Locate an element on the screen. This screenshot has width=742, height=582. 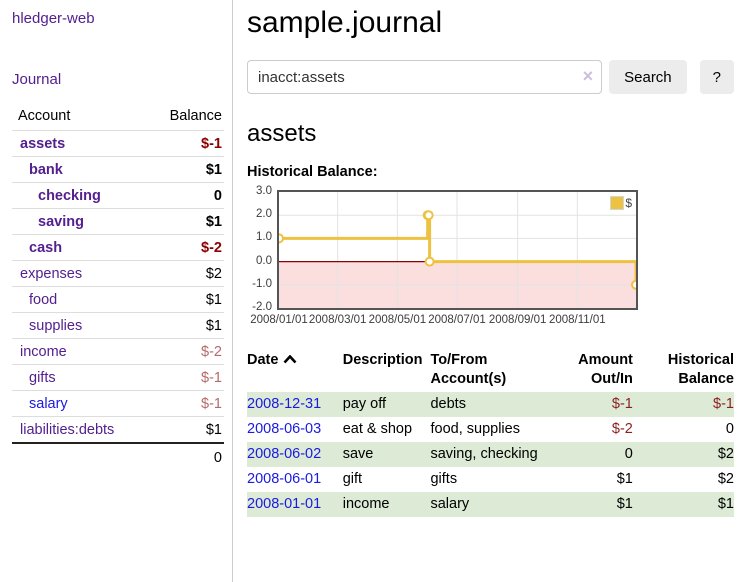
sidebar-account-link: food is located at coordinates (43, 299).